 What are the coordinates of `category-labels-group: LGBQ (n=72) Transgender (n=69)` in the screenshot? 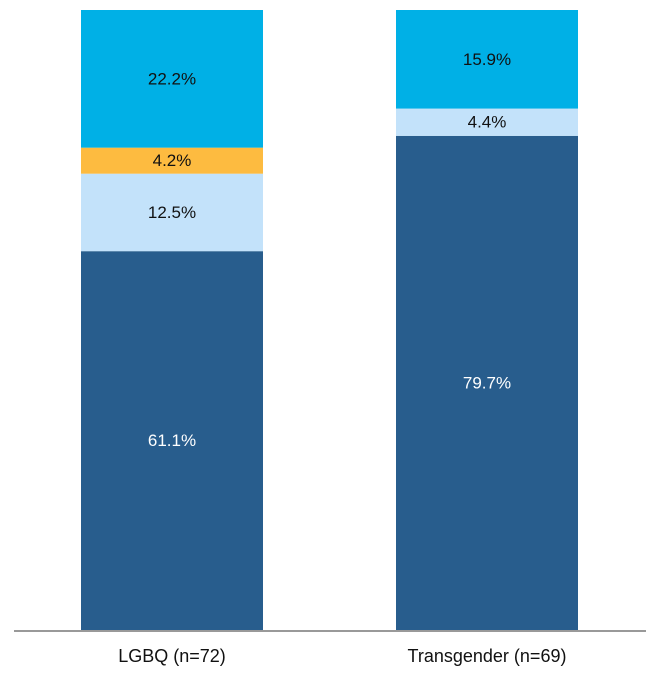 It's located at (342, 656).